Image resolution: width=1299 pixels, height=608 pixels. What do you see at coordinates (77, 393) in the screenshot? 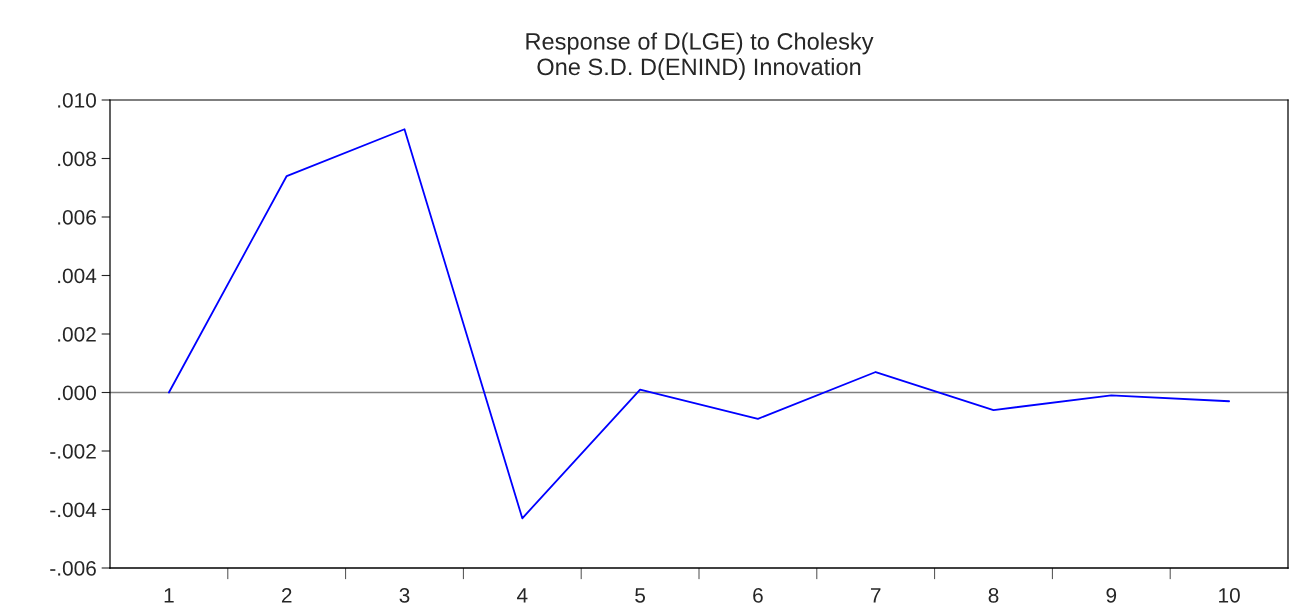
I see `y-tick-label: .000` at bounding box center [77, 393].